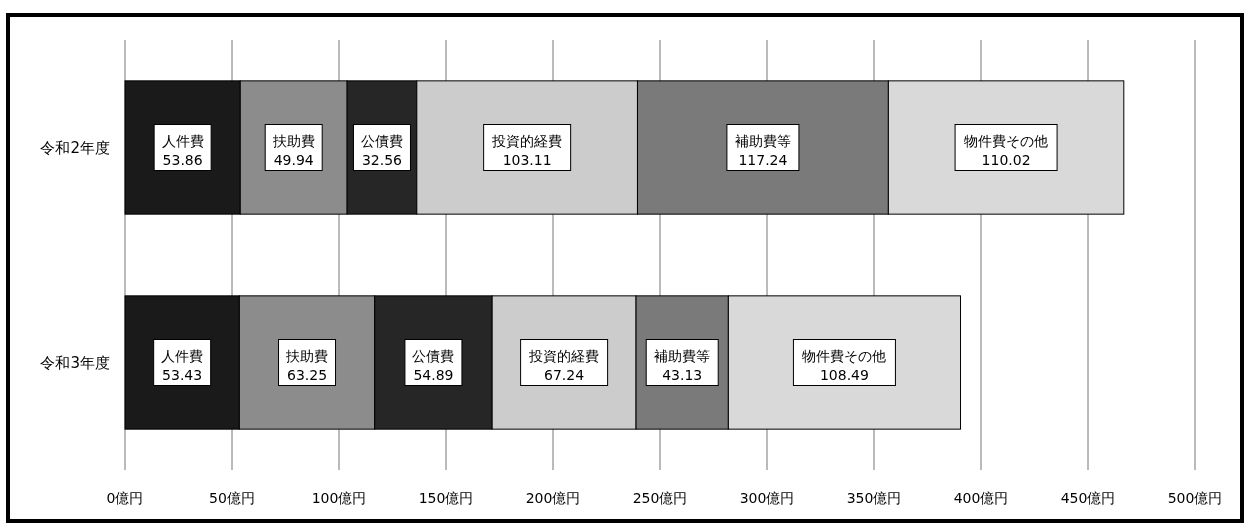 The width and height of the screenshot is (1250, 529). Describe the element at coordinates (293, 140) in the screenshot. I see `series-label: 扶助費` at that location.